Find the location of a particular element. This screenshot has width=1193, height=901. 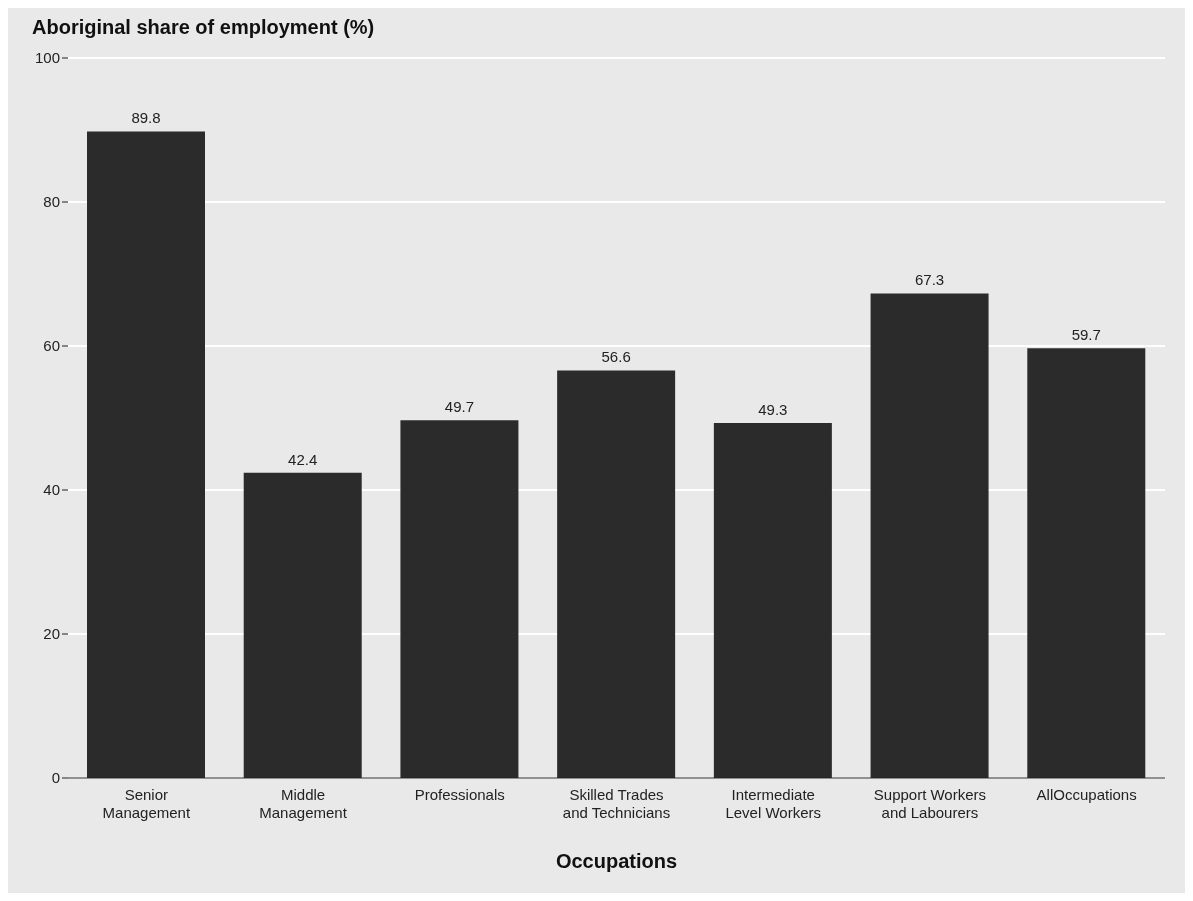

x-tick-label: Intermediate Level Workers is located at coordinates (773, 803).